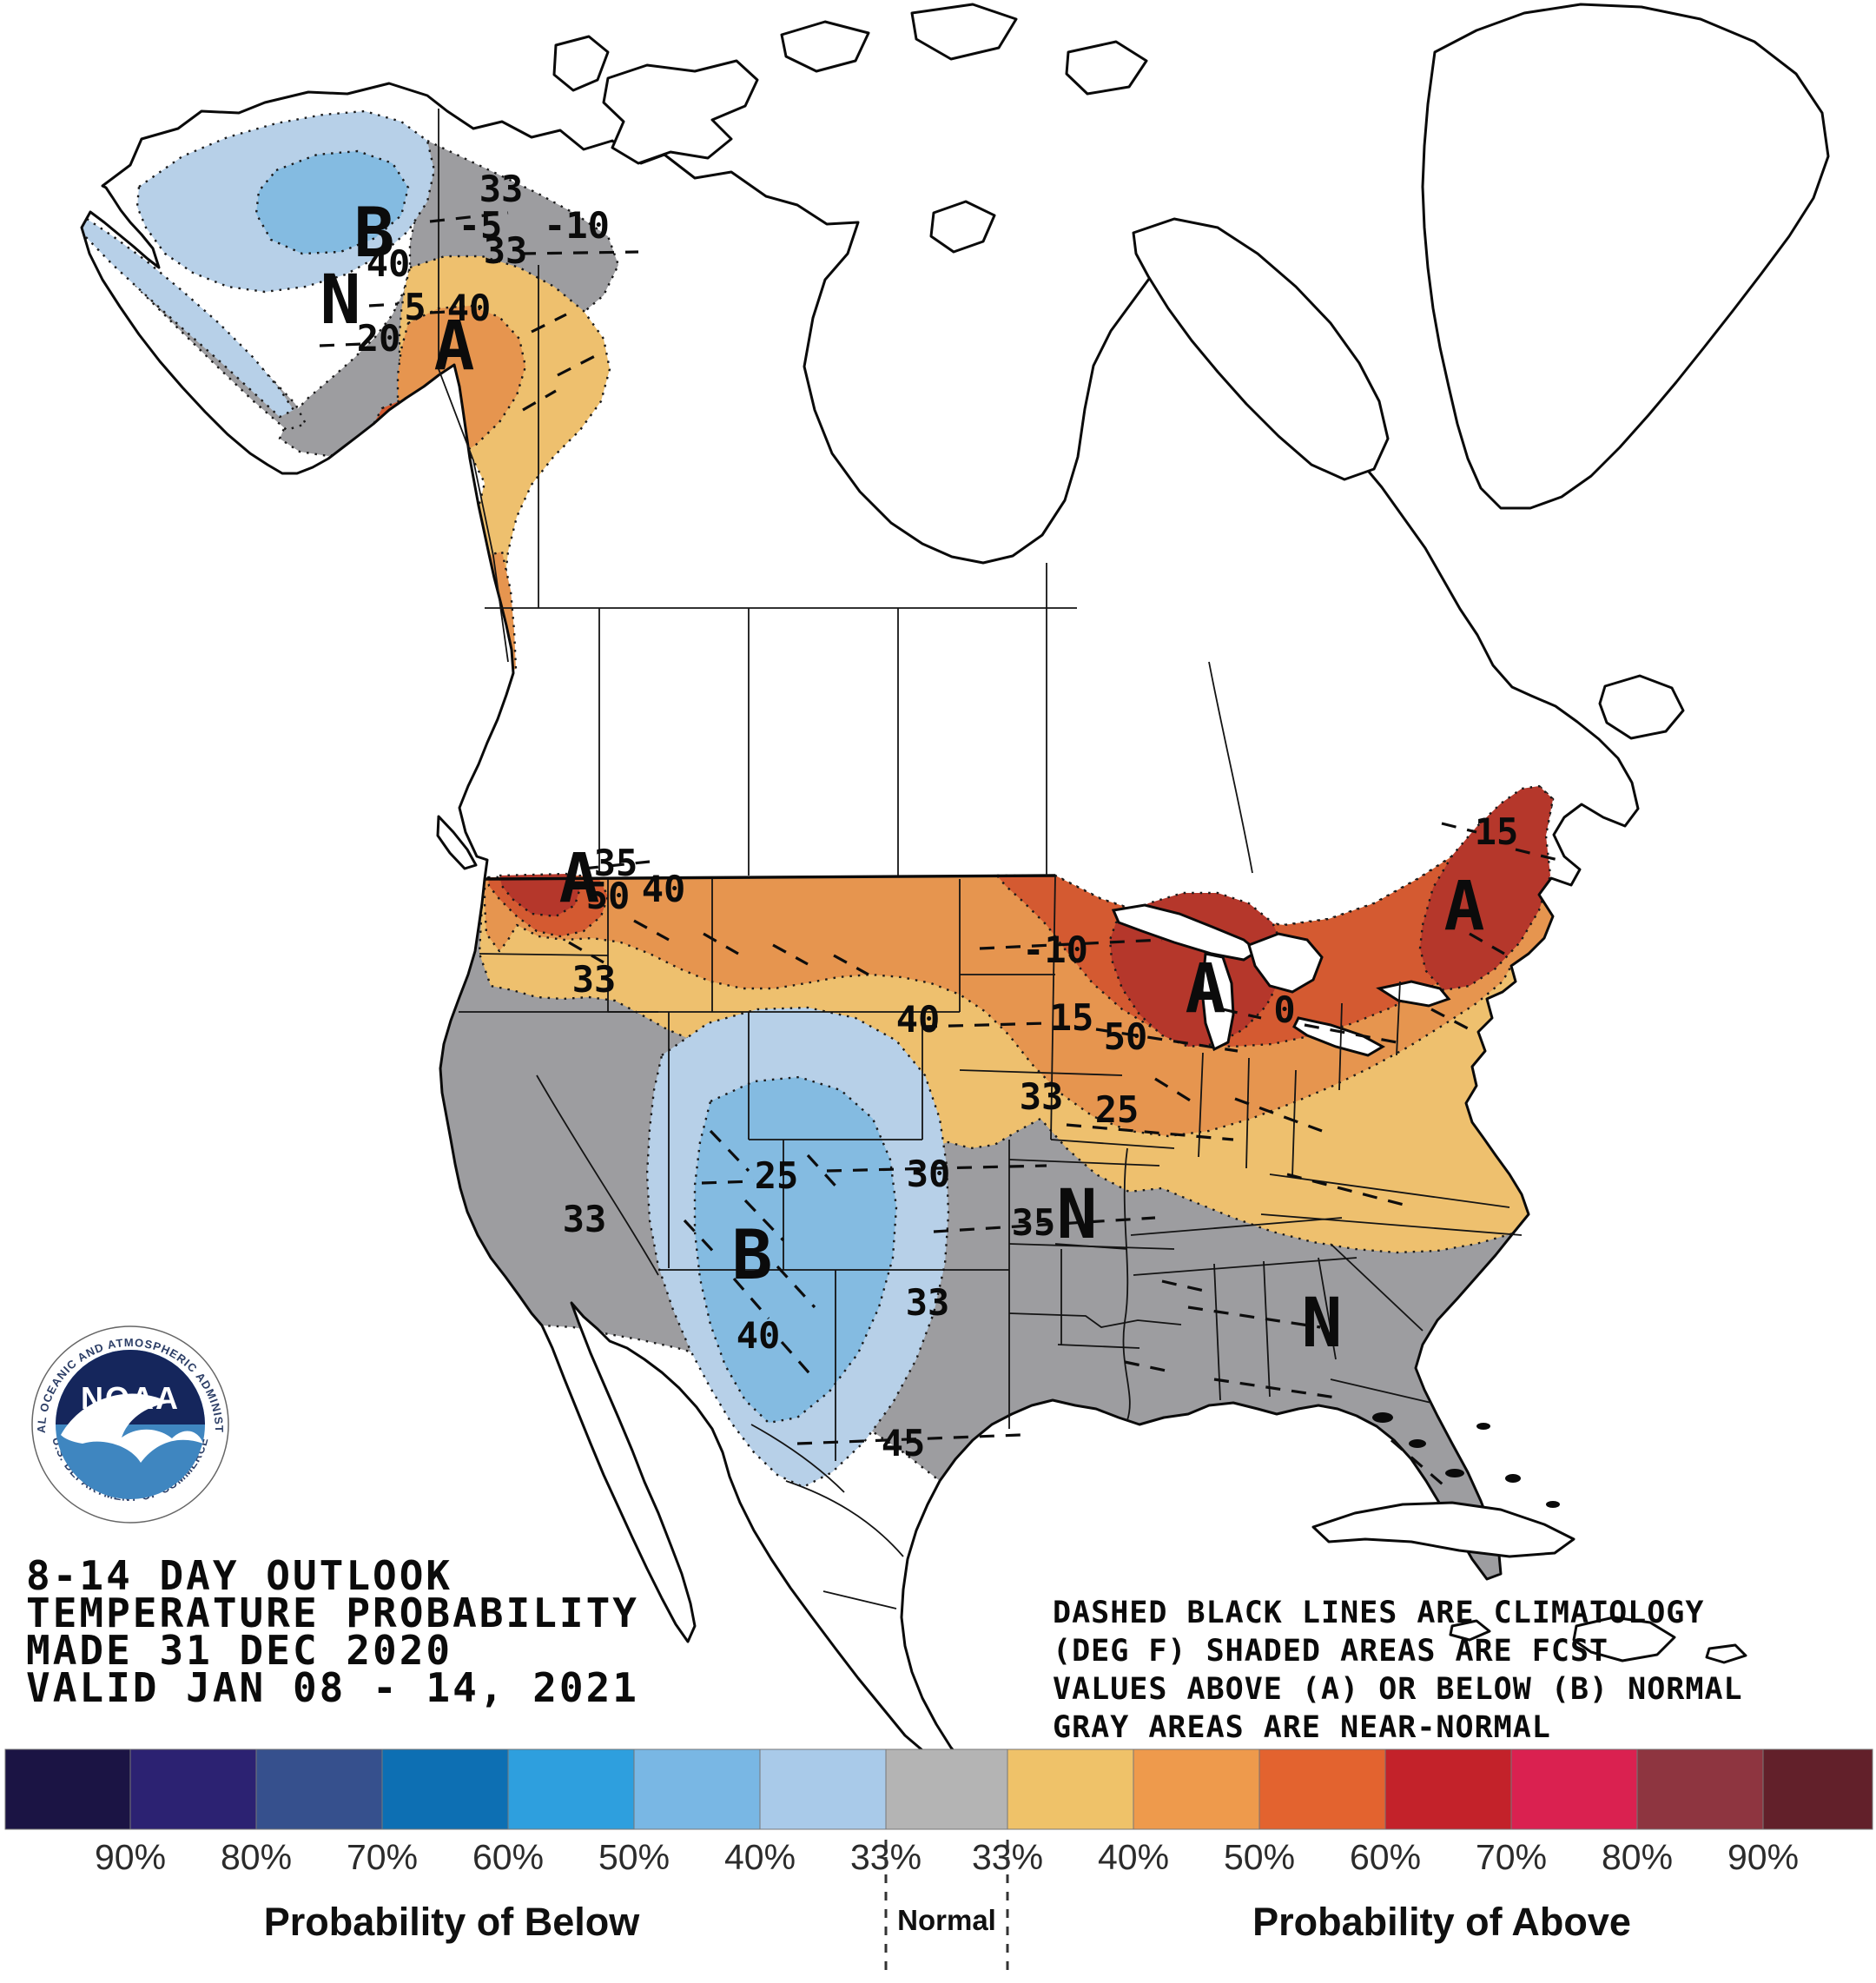 The height and width of the screenshot is (1983, 1876). Describe the element at coordinates (946, 1920) in the screenshot. I see `normal-caption: Normal` at that location.